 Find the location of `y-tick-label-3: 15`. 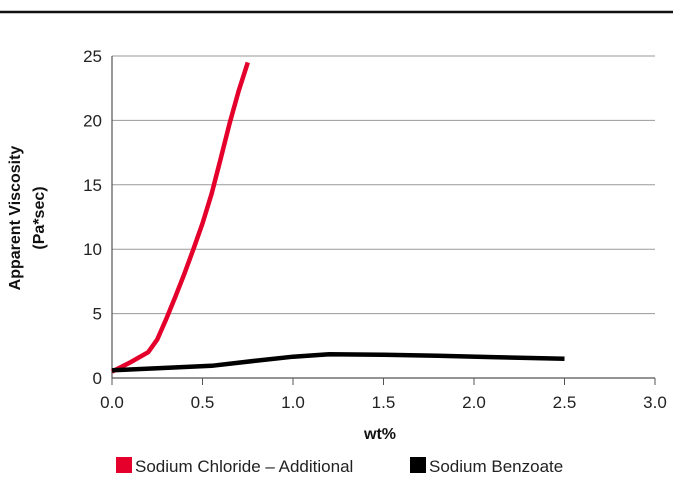

y-tick-label-3: 15 is located at coordinates (92, 185).